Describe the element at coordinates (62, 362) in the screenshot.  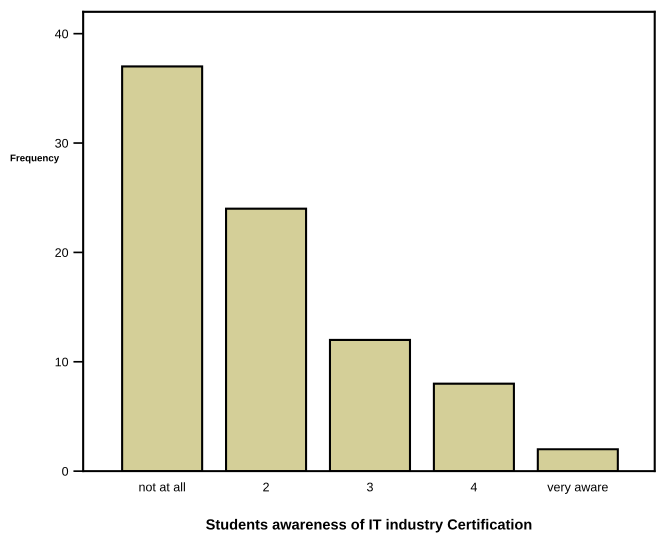
I see `y-tick-label: 10` at that location.